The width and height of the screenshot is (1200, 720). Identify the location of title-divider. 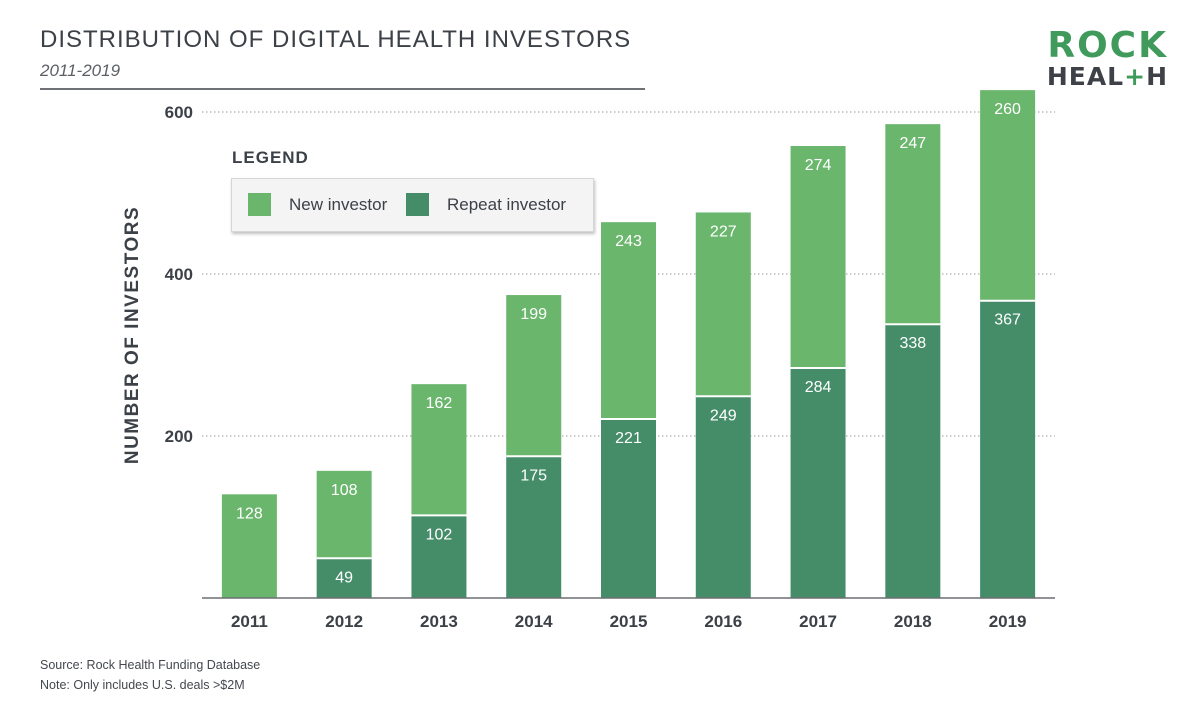
(342, 89).